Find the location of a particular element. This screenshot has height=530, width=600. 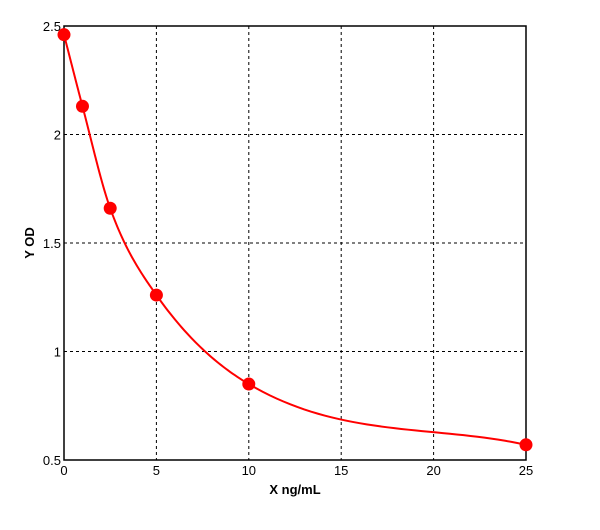

x-tick-label: 25 is located at coordinates (526, 470).